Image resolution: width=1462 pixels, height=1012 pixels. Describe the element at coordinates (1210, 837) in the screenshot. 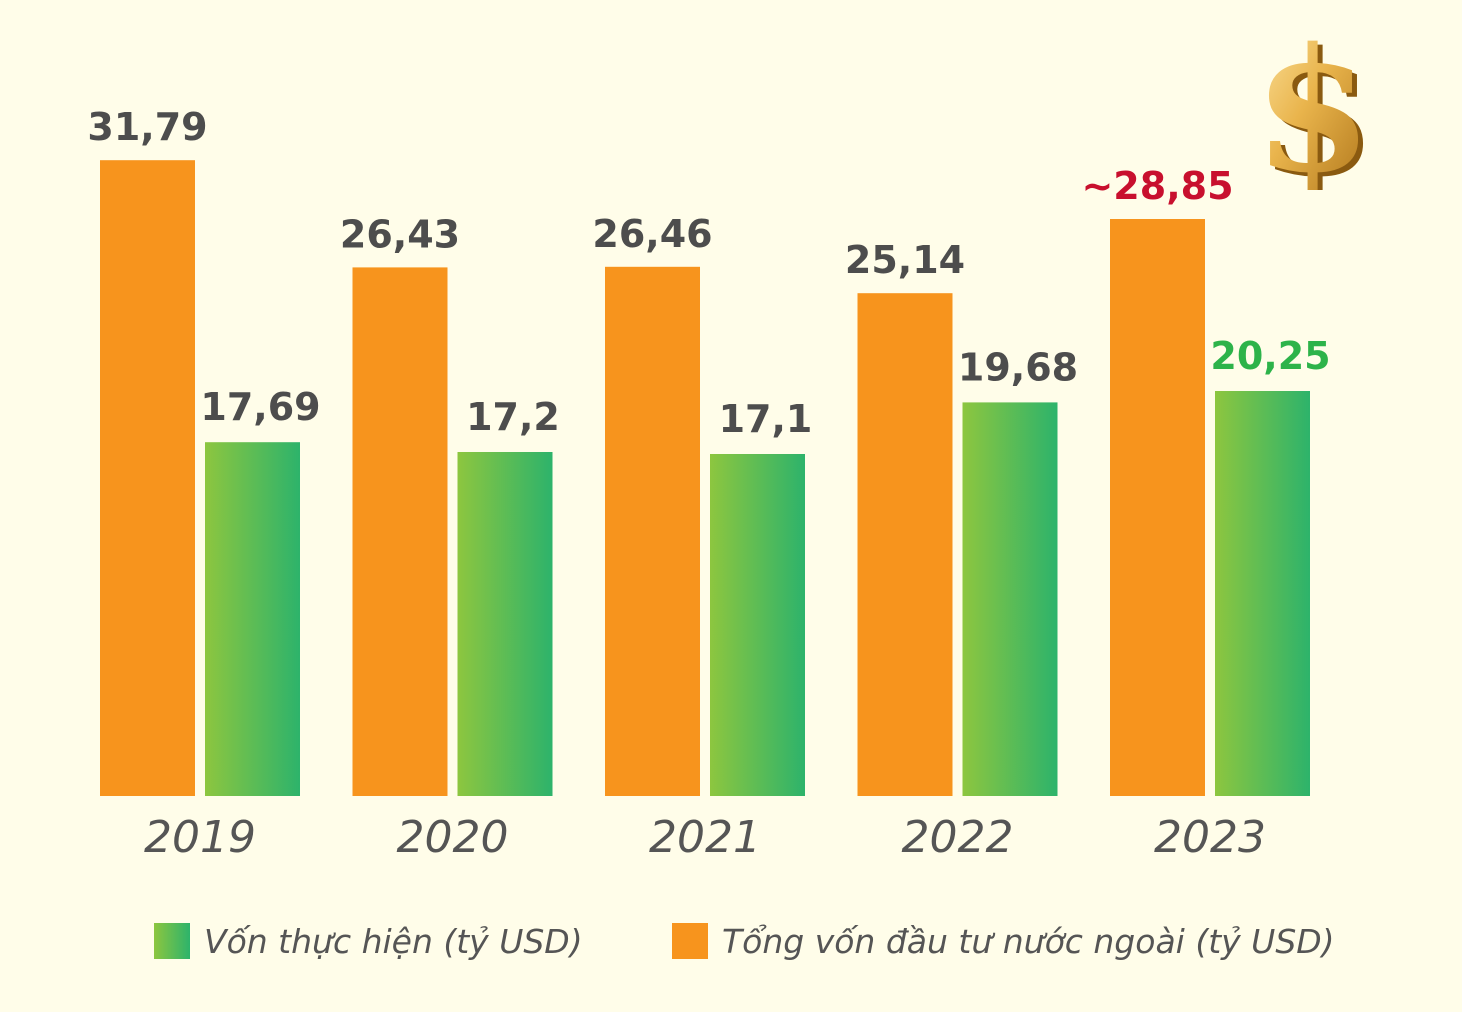

I see `x-tick-label-2023: 2023` at that location.